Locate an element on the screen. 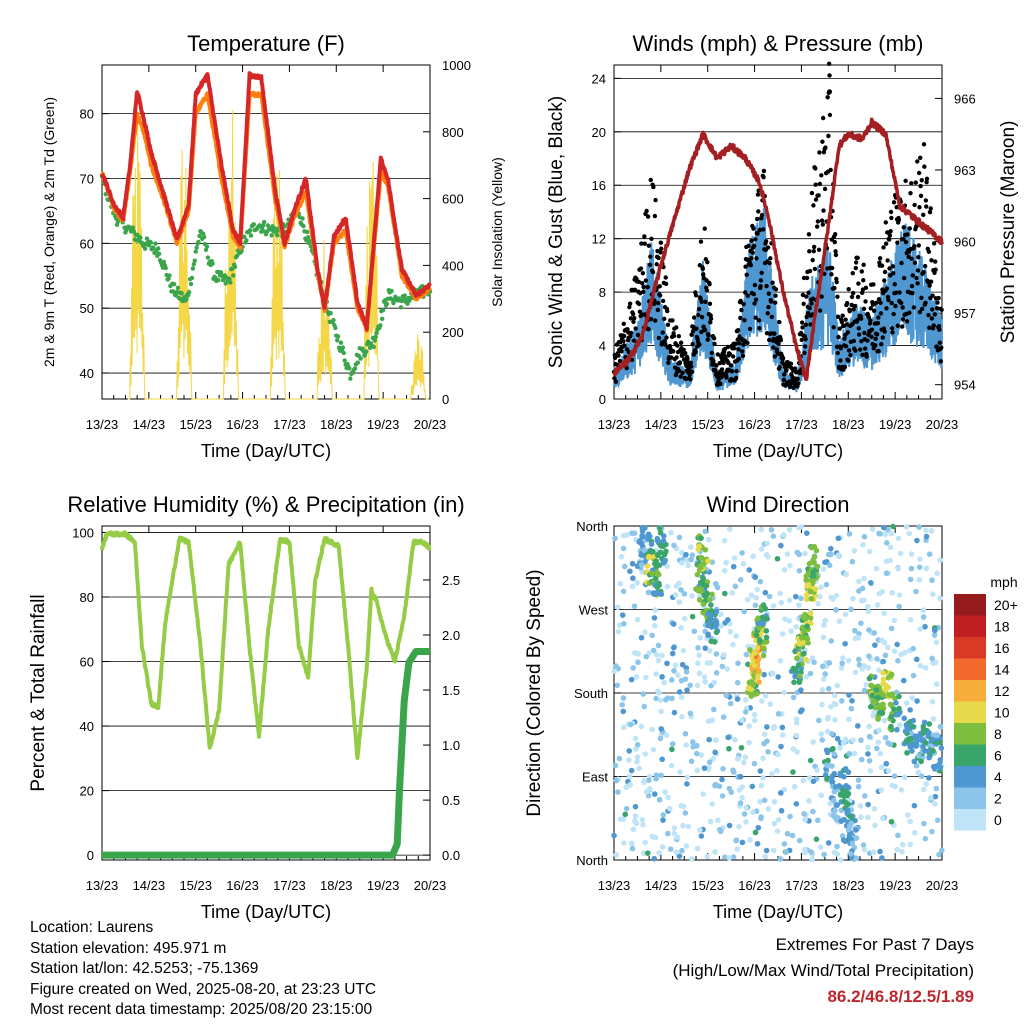  y-tick-label: South is located at coordinates (591, 693).